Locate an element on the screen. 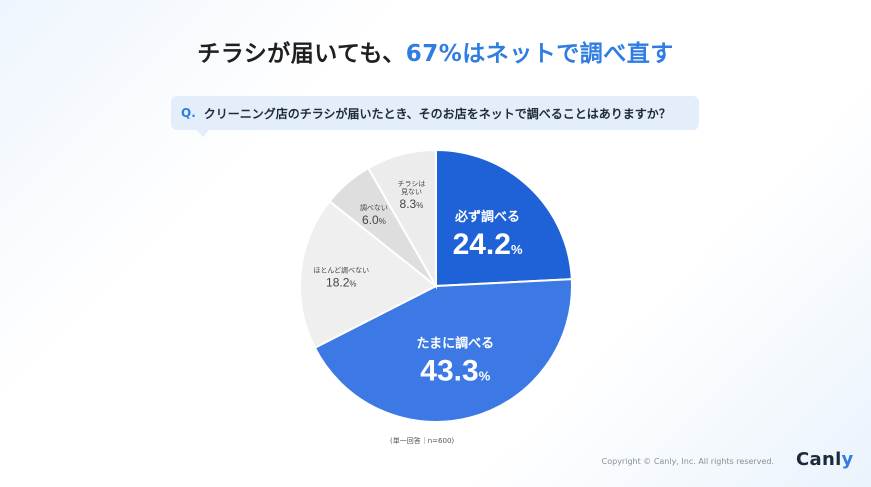 The height and width of the screenshot is (487, 871). title-accent-2: ネットで調べ直す is located at coordinates (579, 54).